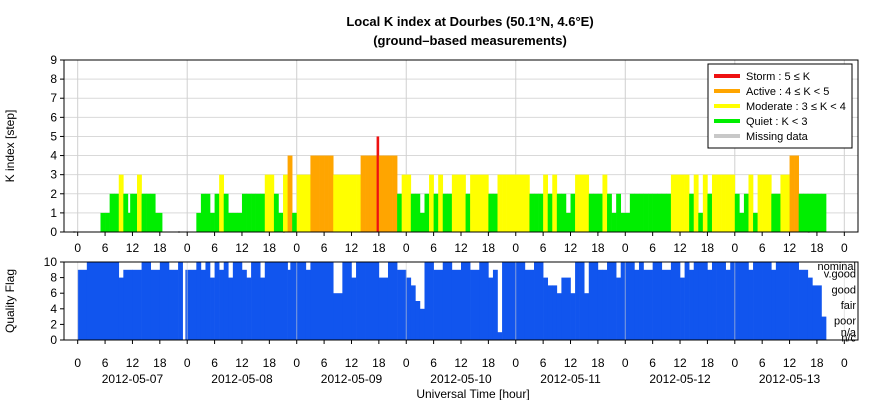  Describe the element at coordinates (469, 21) in the screenshot. I see `chart-title: Local K index at Dourbes (50.1°N, 4.6°E)` at that location.